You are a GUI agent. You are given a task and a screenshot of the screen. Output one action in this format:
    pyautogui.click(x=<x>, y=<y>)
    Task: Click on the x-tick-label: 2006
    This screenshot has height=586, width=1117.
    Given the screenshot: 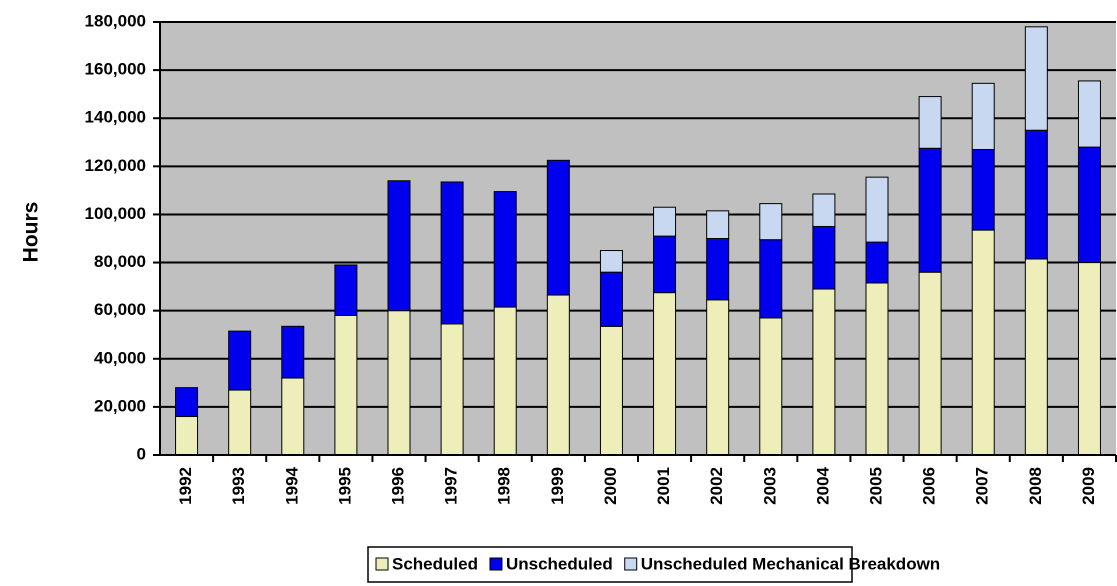 What is the action you would take?
    pyautogui.click(x=929, y=486)
    